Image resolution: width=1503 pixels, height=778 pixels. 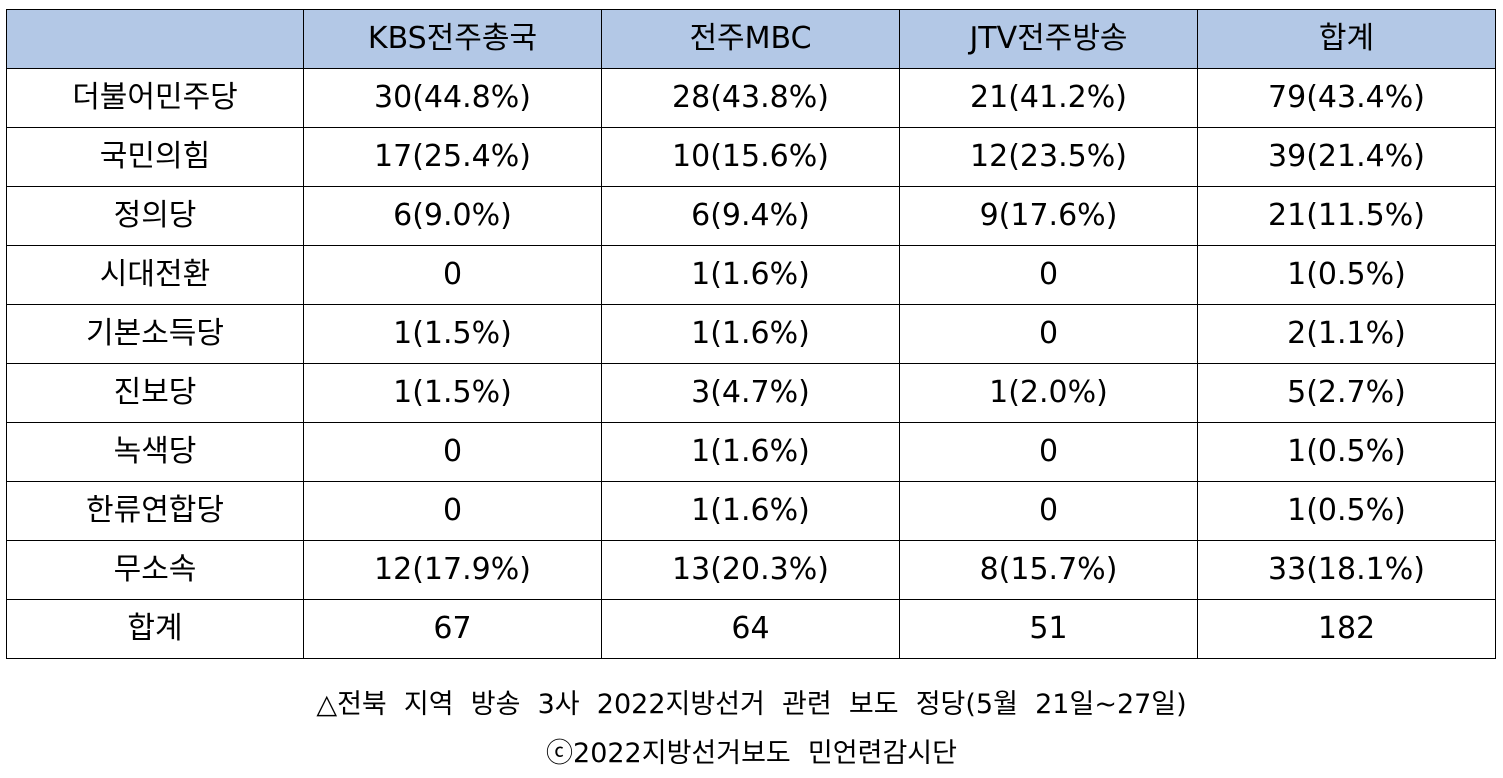 What do you see at coordinates (155, 98) in the screenshot?
I see `party-name-cell: 더불어민주당` at bounding box center [155, 98].